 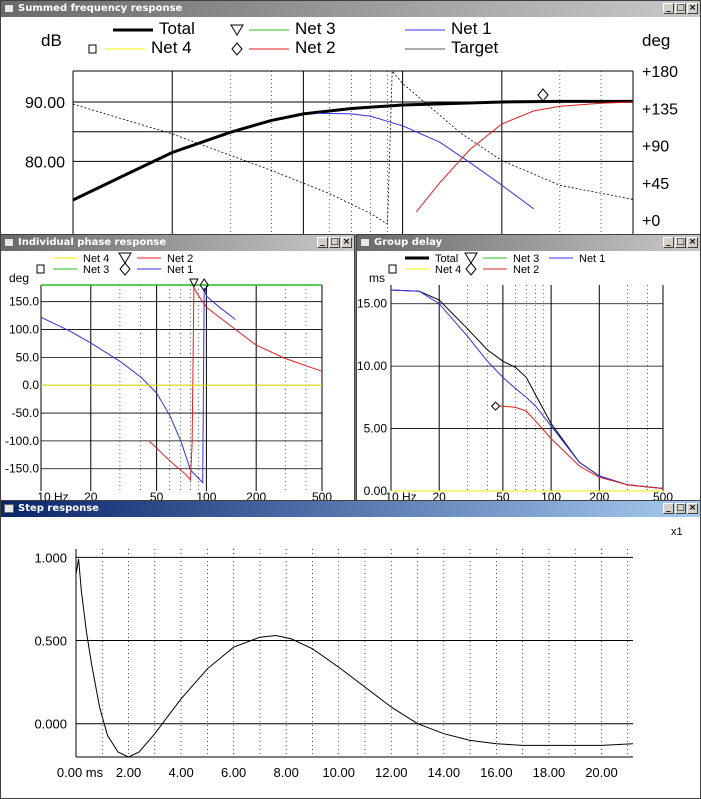 I want to click on window-title: Summed frequency response, so click(x=100, y=8).